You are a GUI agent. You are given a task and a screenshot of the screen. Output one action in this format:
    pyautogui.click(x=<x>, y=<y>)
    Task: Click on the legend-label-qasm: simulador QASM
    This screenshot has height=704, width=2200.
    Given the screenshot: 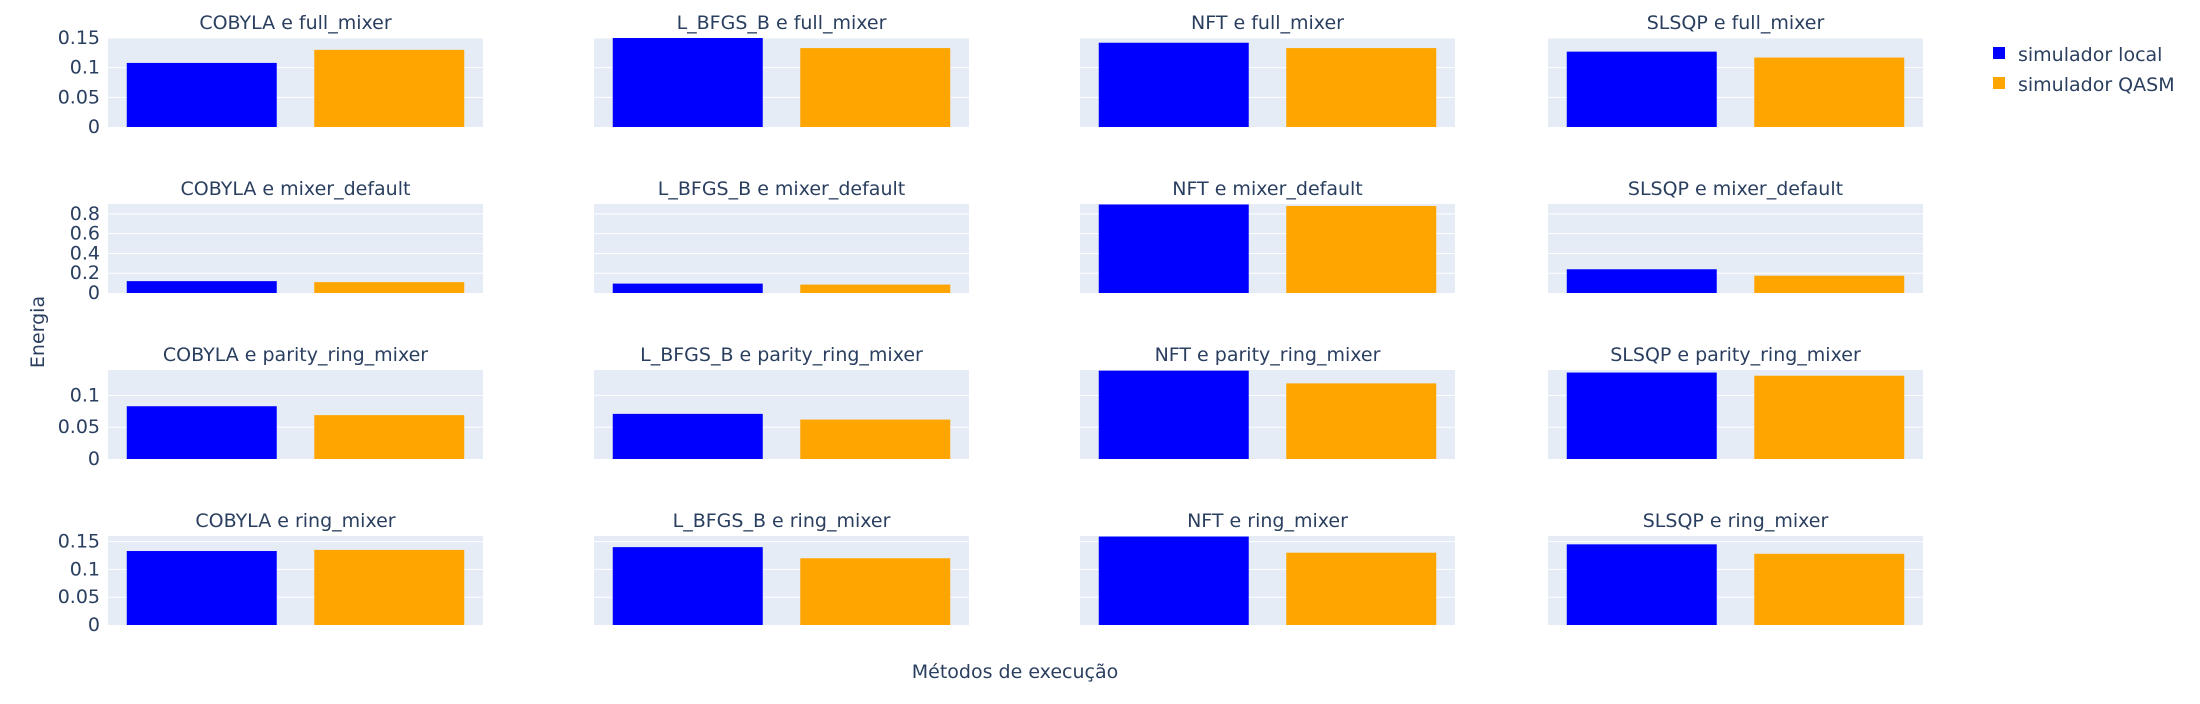 What is the action you would take?
    pyautogui.click(x=2096, y=85)
    